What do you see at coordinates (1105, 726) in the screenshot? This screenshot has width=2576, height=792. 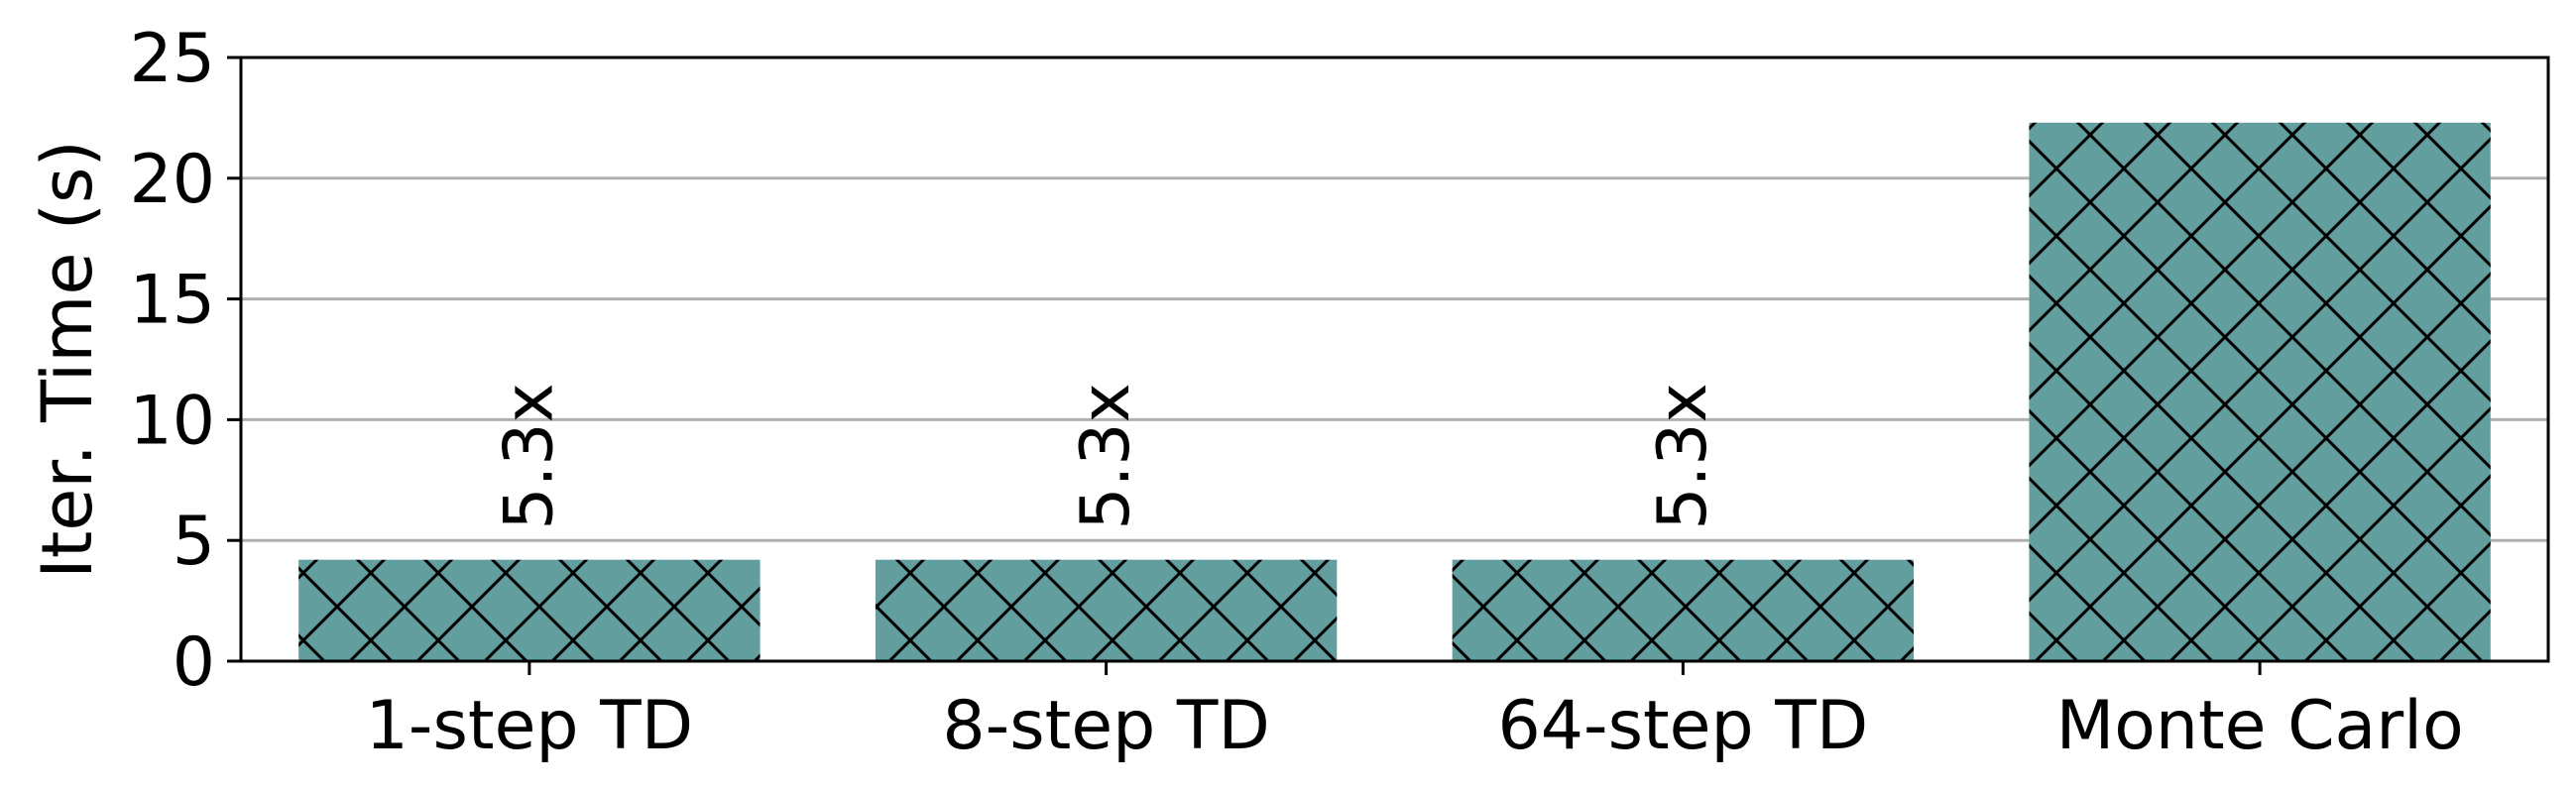 I see `x-tick-label: 8-step TD` at bounding box center [1105, 726].